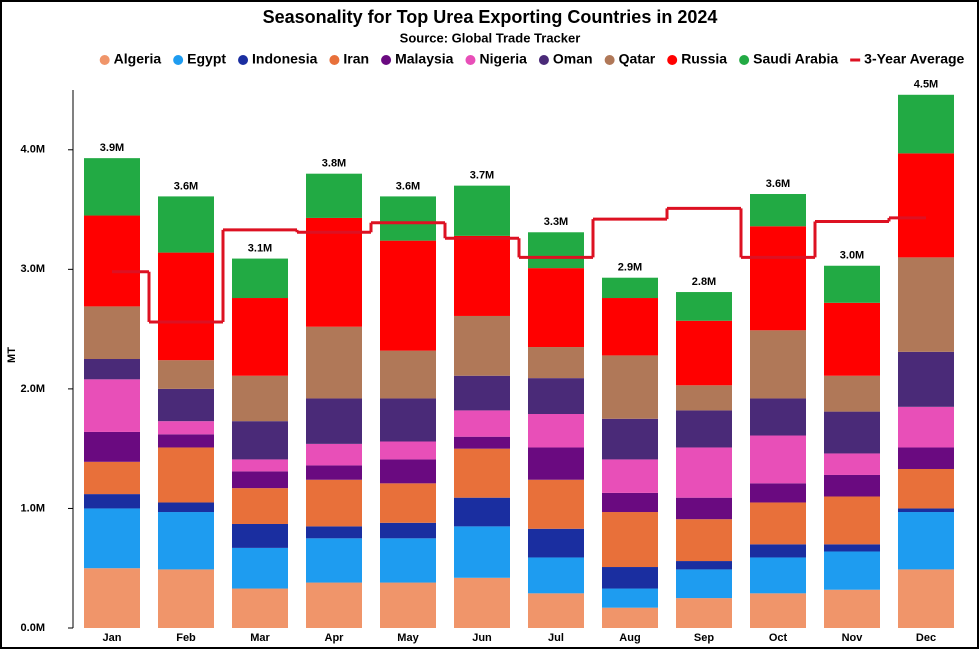  I want to click on y-tick-label: 4.0M, so click(33, 150).